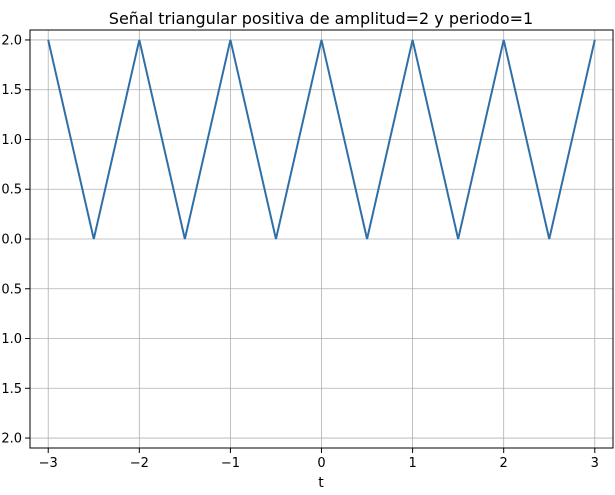  Describe the element at coordinates (11, 140) in the screenshot. I see `y-tick-label: 1.0` at that location.